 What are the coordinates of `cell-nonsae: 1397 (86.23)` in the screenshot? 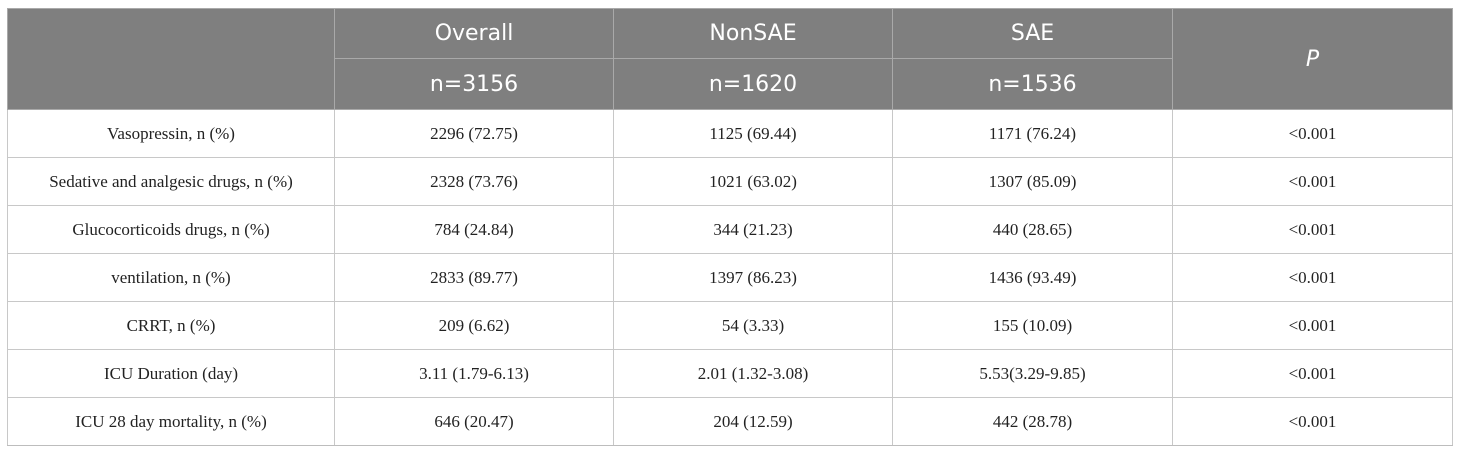 It's located at (753, 277).